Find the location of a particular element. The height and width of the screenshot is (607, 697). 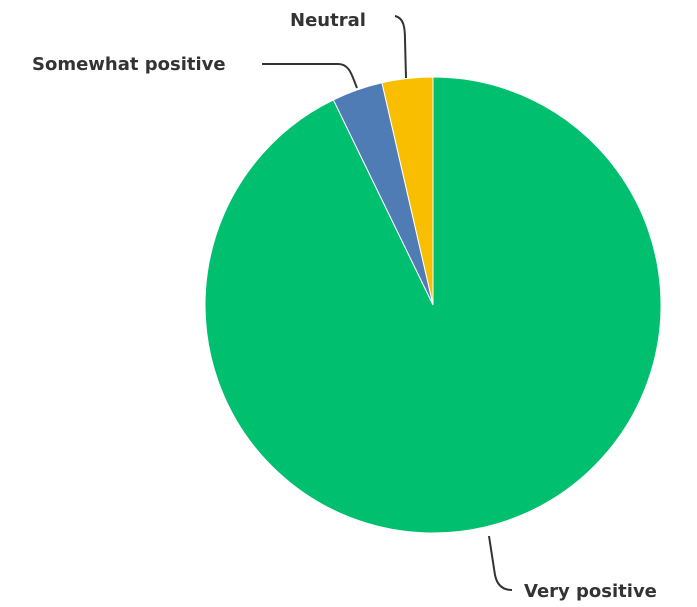

slice-label-neutral: Neutral is located at coordinates (328, 20).